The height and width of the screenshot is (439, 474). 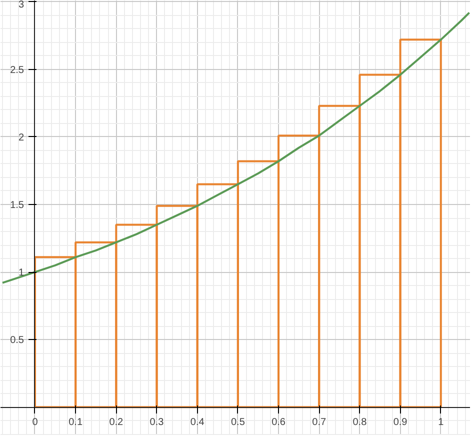 What do you see at coordinates (279, 422) in the screenshot?
I see `x-tick-label: 0.6` at bounding box center [279, 422].